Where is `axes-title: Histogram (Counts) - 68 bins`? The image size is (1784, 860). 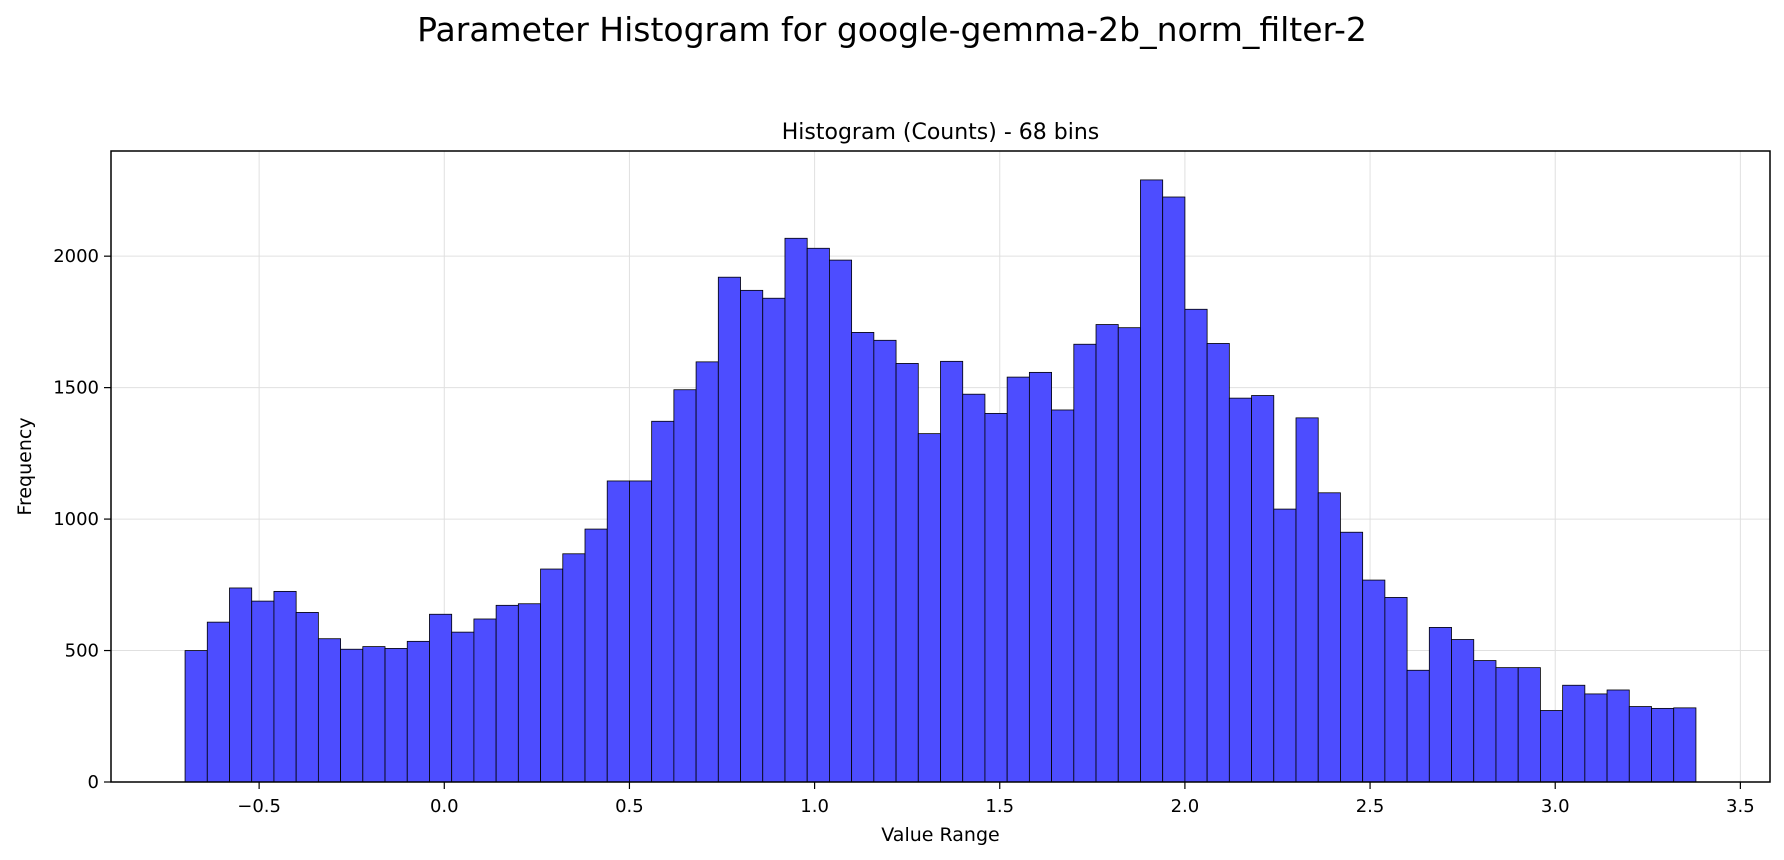
axes-title: Histogram (Counts) - 68 bins is located at coordinates (940, 132).